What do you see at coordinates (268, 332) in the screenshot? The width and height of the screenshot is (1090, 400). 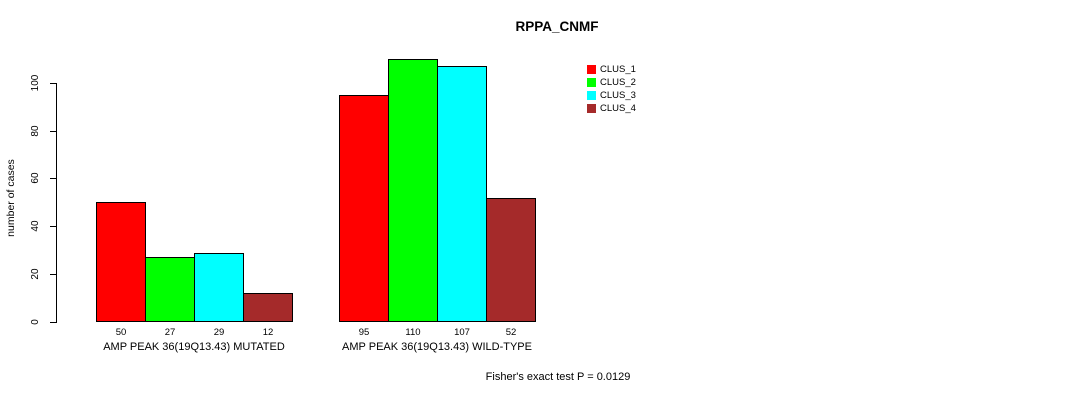 I see `bar-value-label: 12` at bounding box center [268, 332].